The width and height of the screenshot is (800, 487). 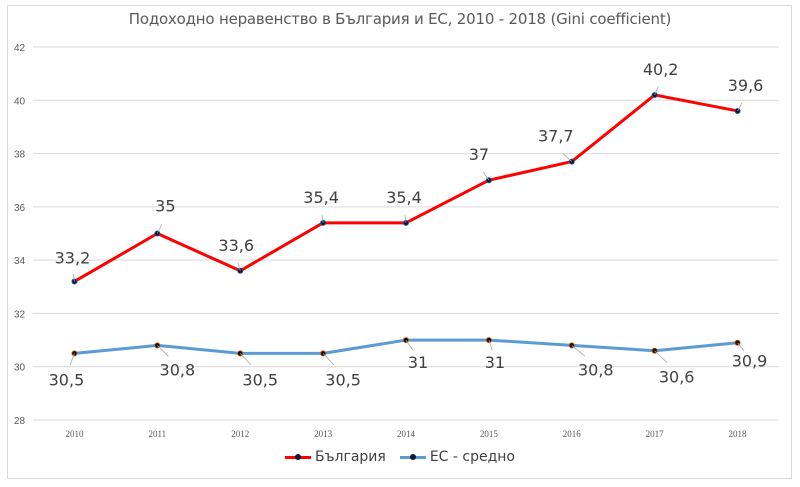 I want to click on legend-swatch-eu-icon, so click(x=412, y=457).